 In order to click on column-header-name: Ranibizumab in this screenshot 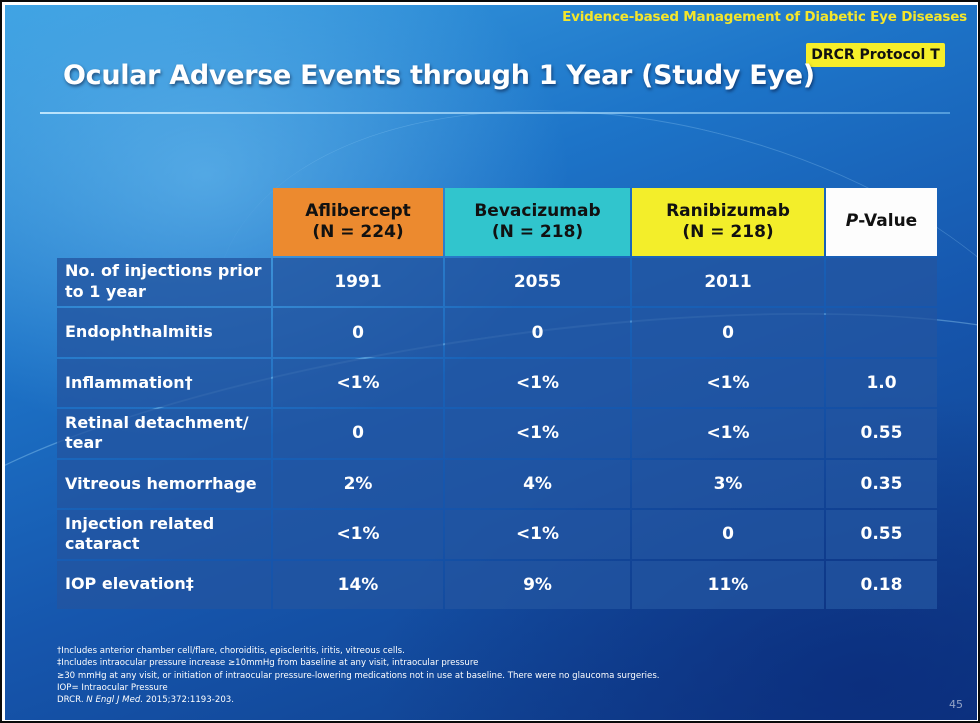, I will do `click(728, 210)`.